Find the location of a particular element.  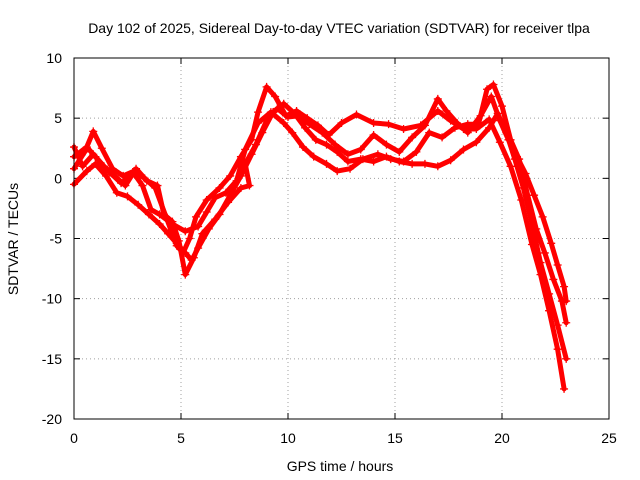

y-tick-label: 0 is located at coordinates (58, 178).